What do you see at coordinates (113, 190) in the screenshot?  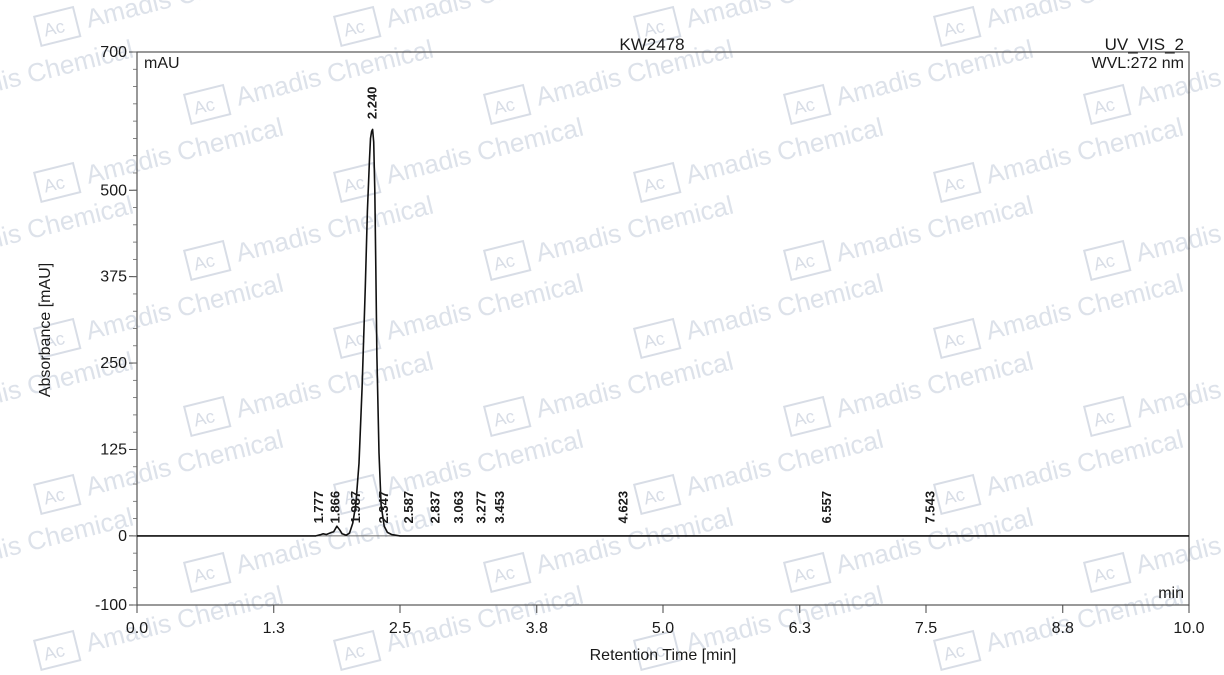 I see `y-tick-label: 500` at bounding box center [113, 190].